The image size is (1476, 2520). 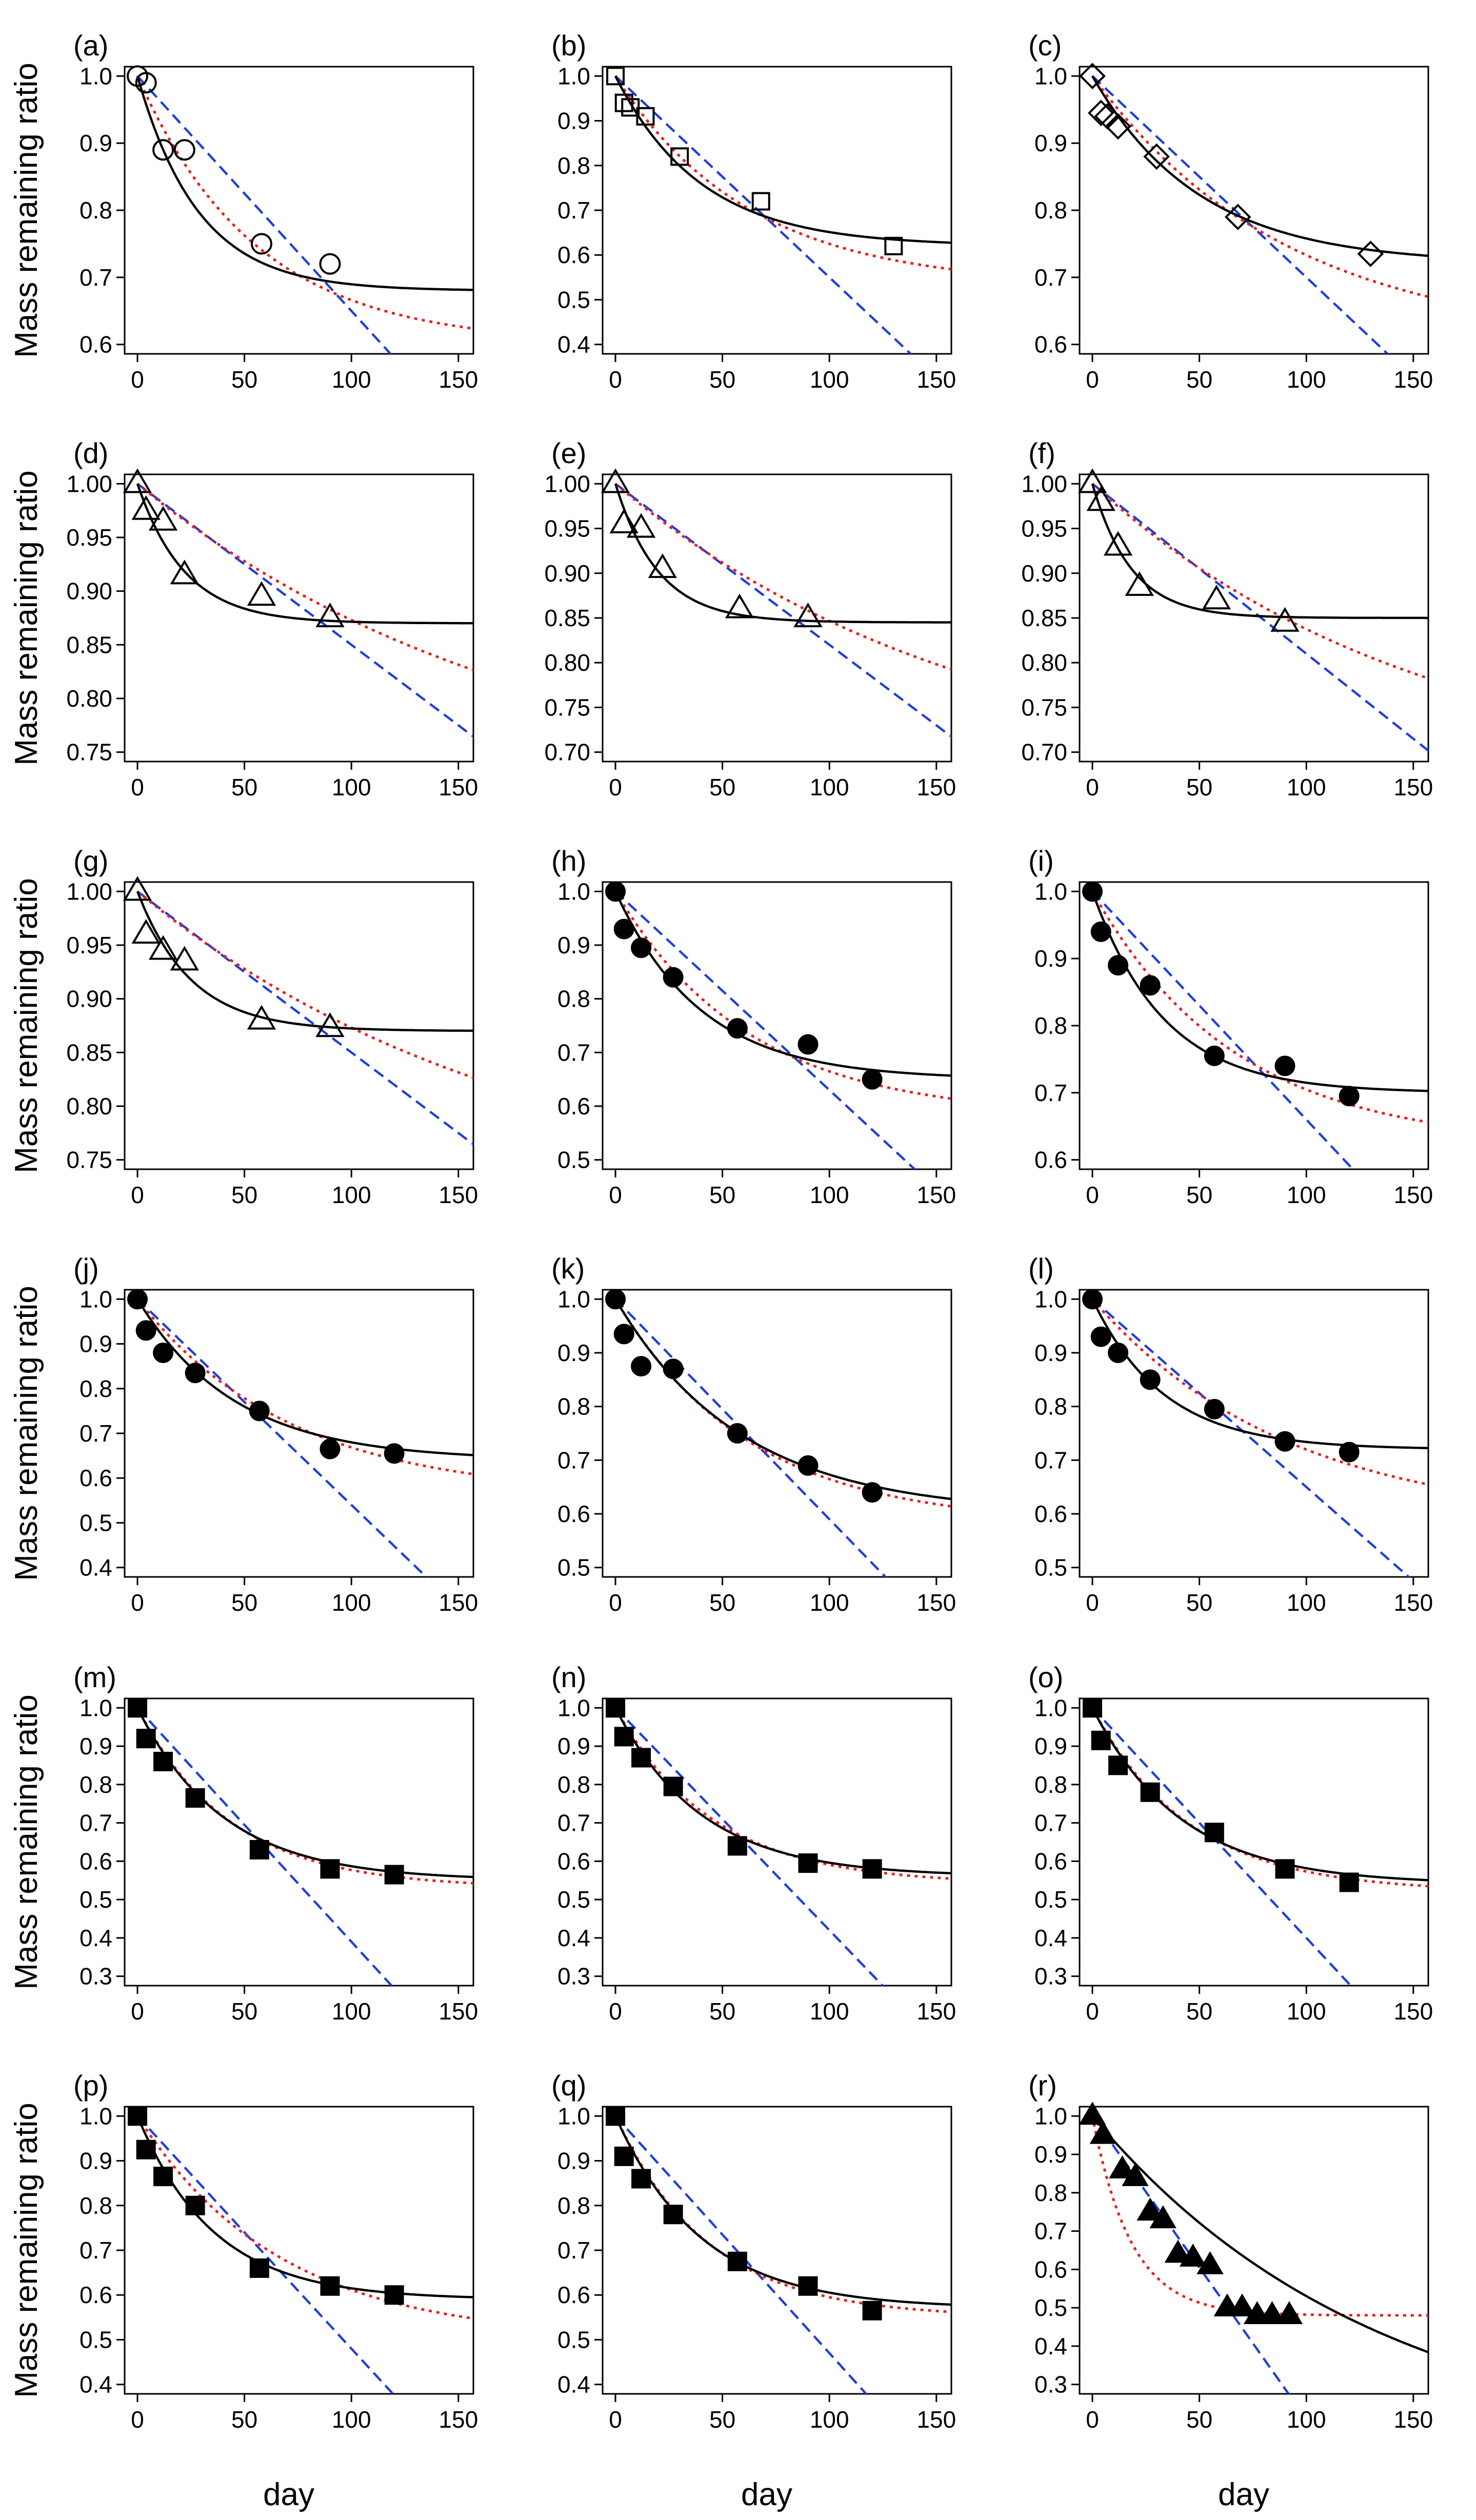 What do you see at coordinates (89, 644) in the screenshot?
I see `y-tick-label: 0.85` at bounding box center [89, 644].